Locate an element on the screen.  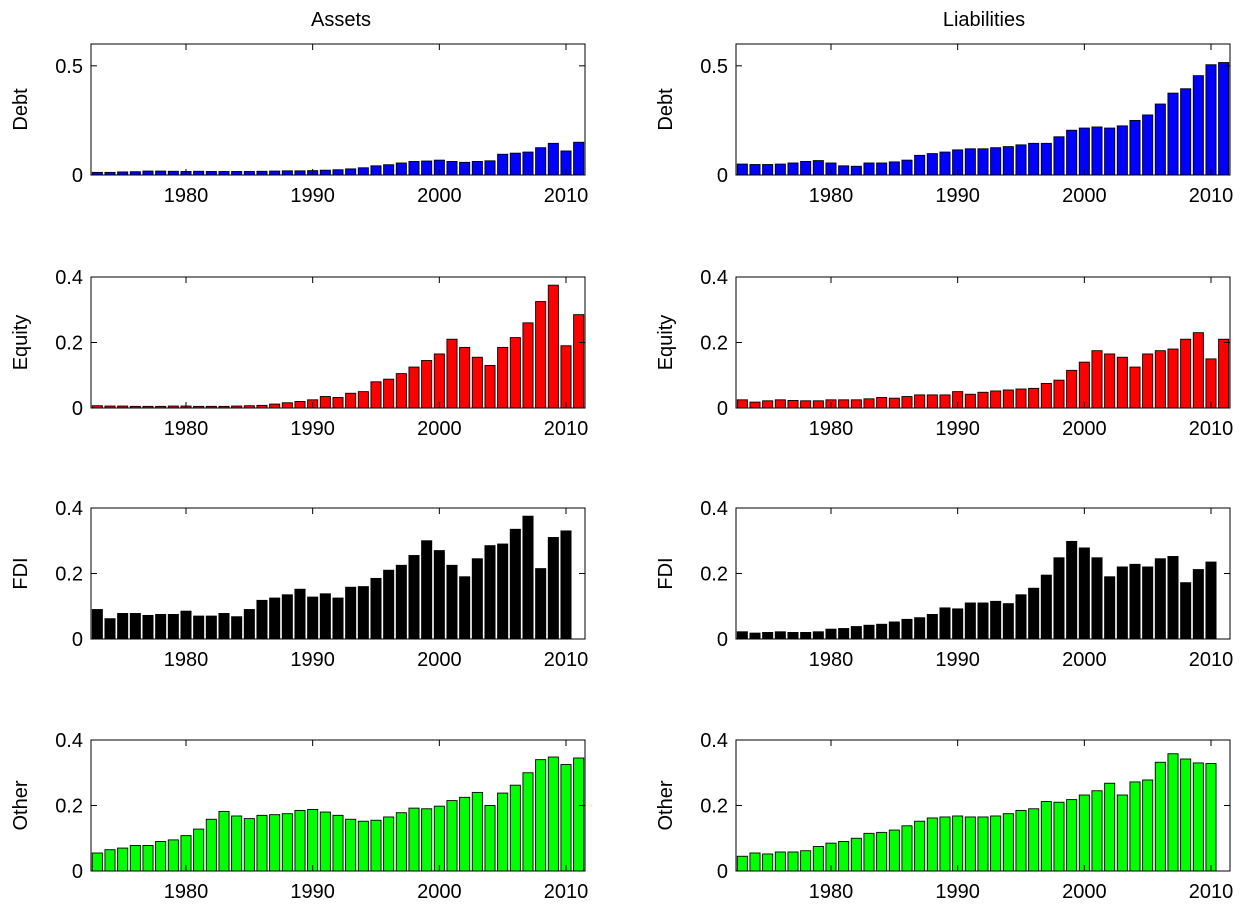
bar-assets-fdi-1988 is located at coordinates (287, 617).